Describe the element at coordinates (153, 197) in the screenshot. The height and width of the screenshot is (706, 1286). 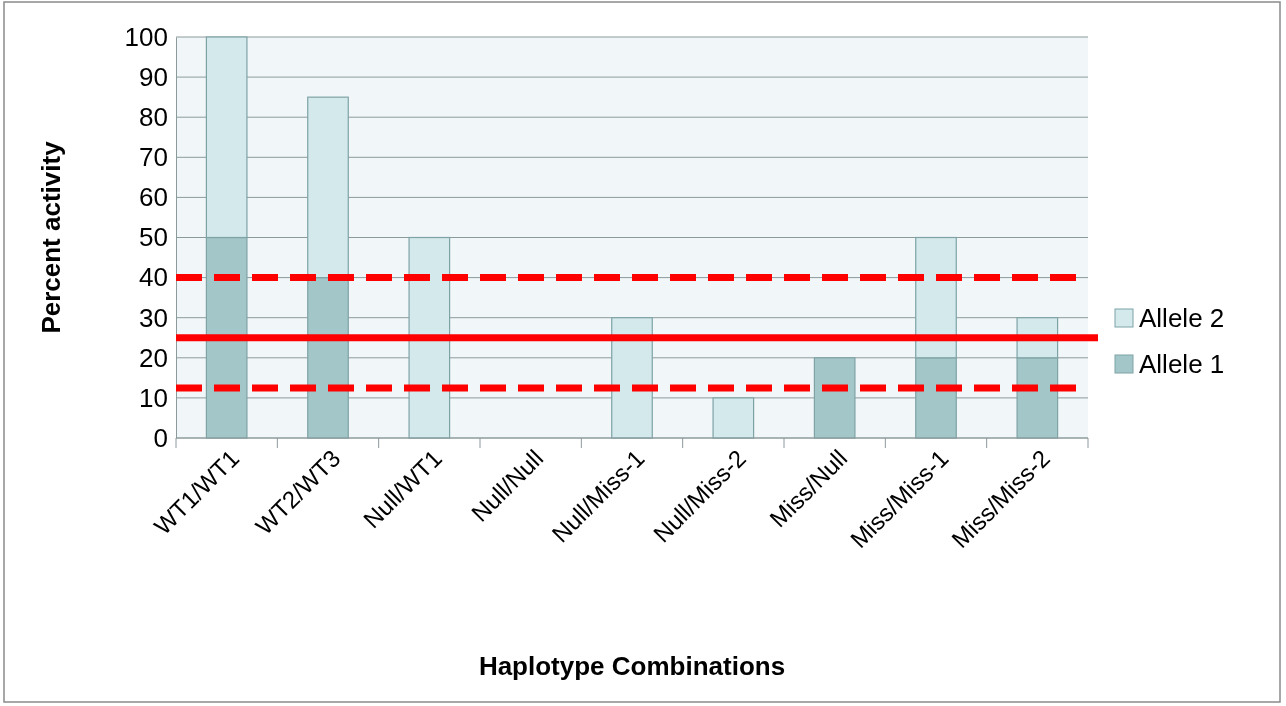
I see `y-tick-label: 60` at that location.